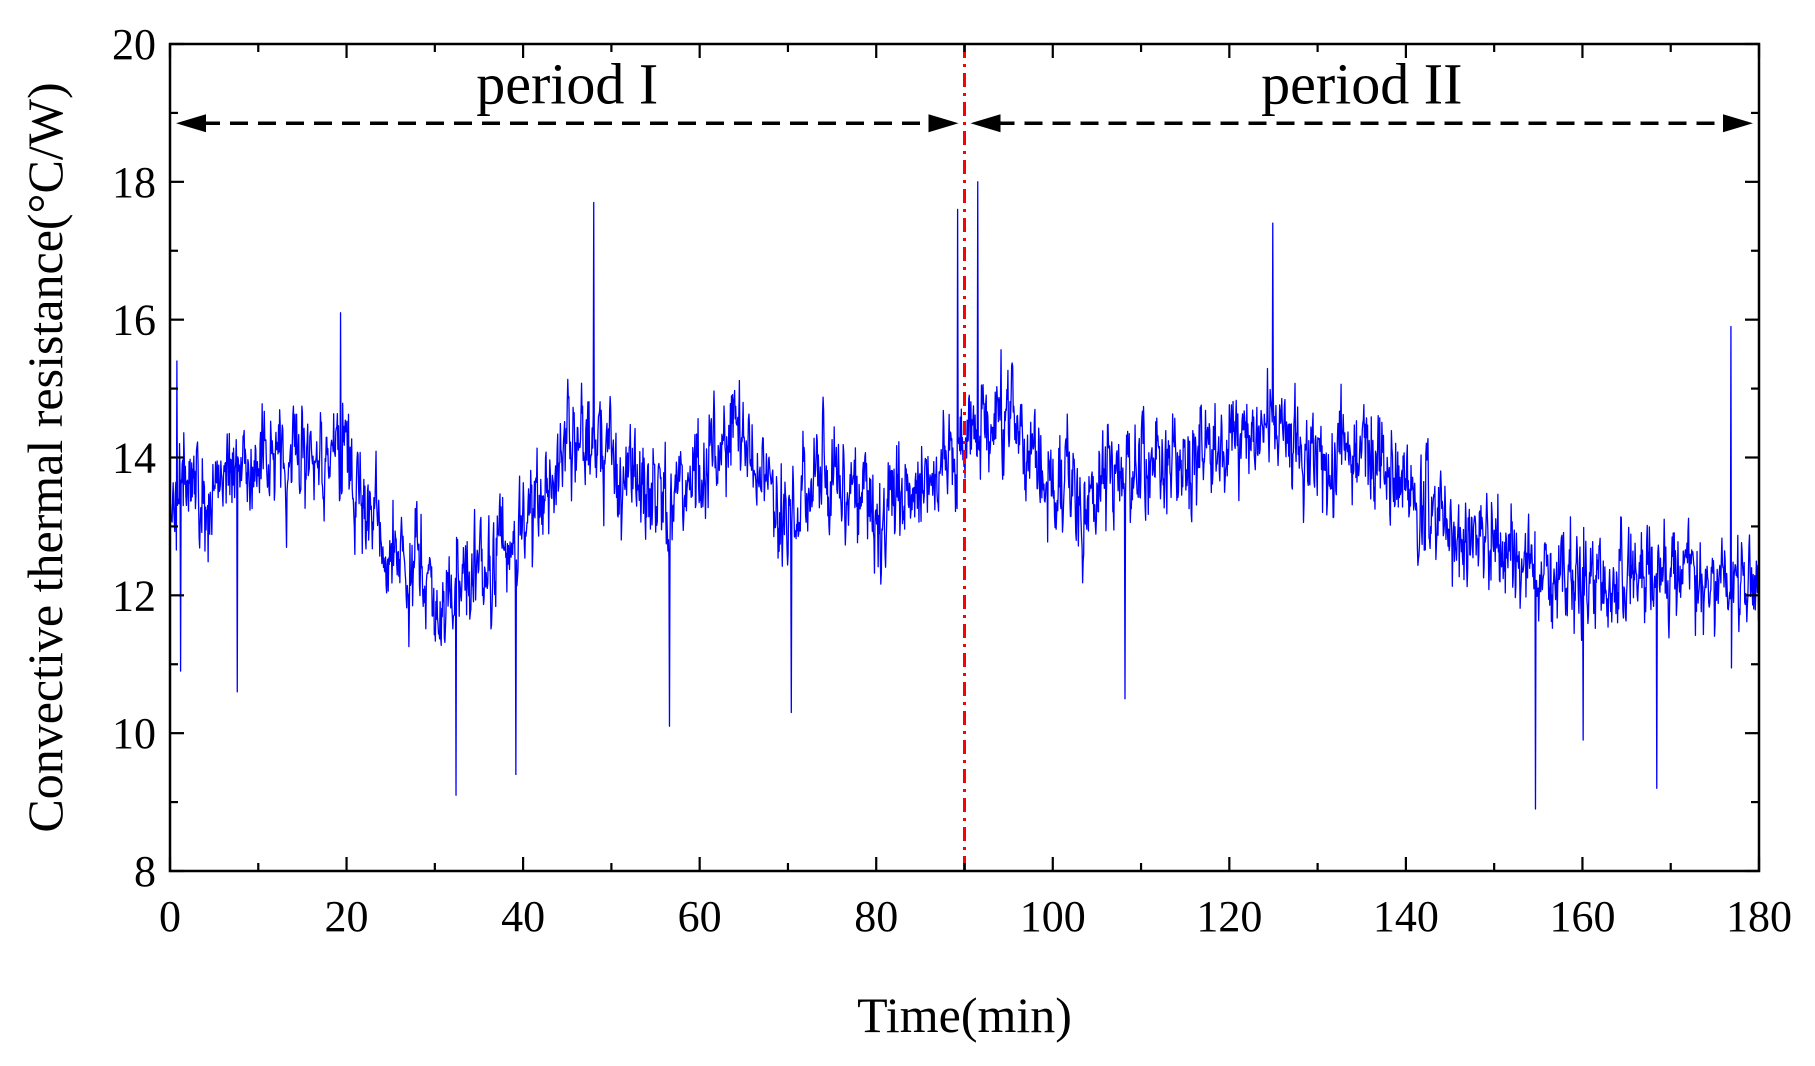  What do you see at coordinates (1759, 916) in the screenshot?
I see `x-tick-label: 180` at bounding box center [1759, 916].